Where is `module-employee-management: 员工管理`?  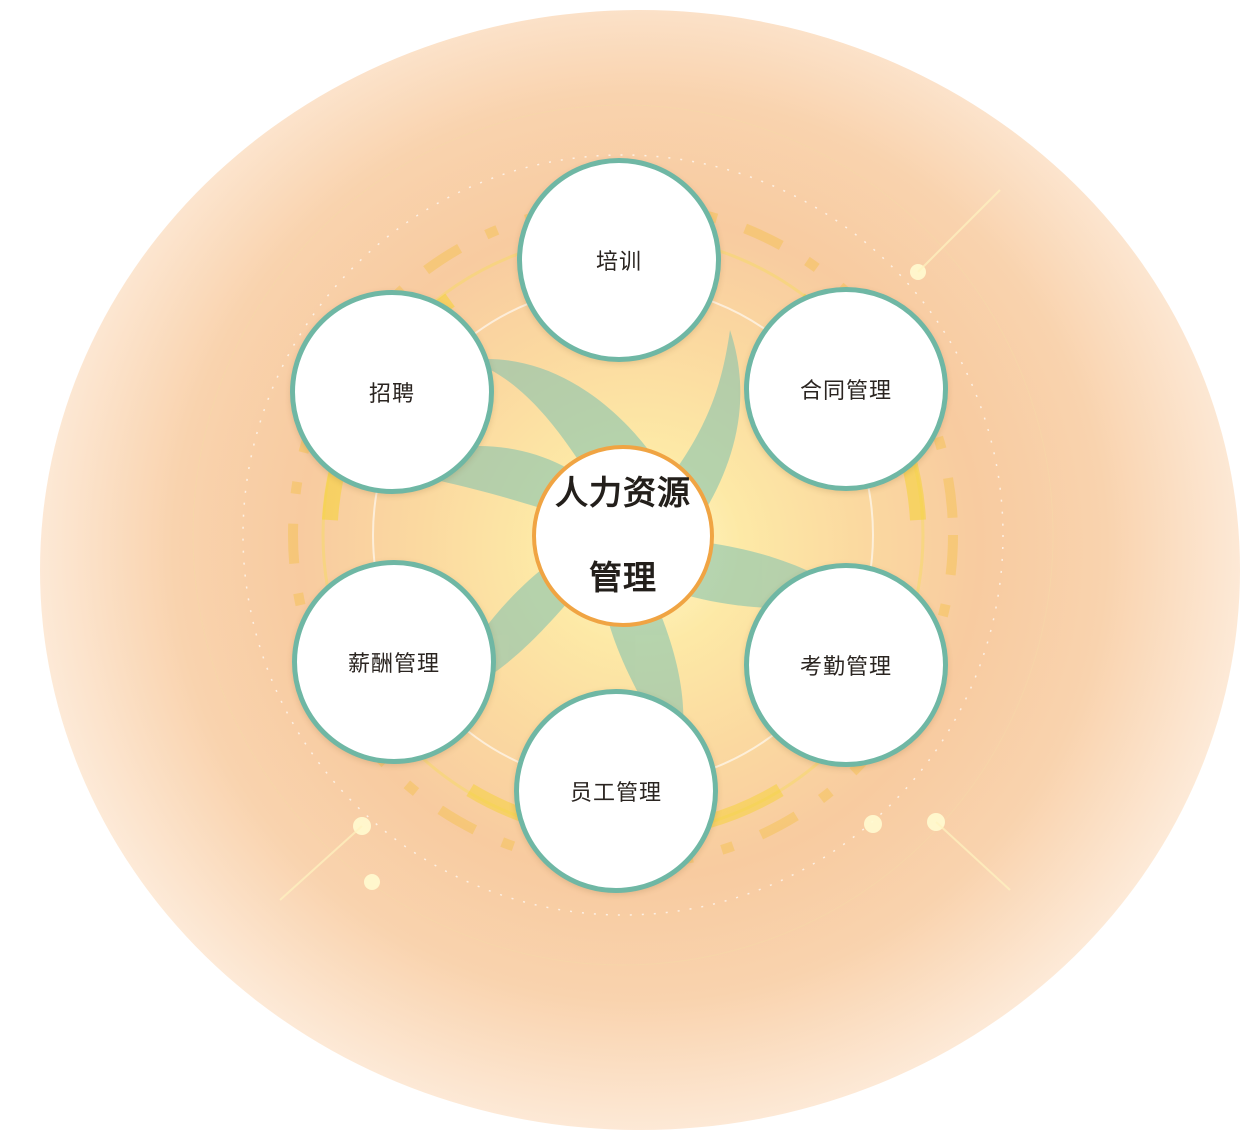
module-employee-management: 员工管理 is located at coordinates (616, 791).